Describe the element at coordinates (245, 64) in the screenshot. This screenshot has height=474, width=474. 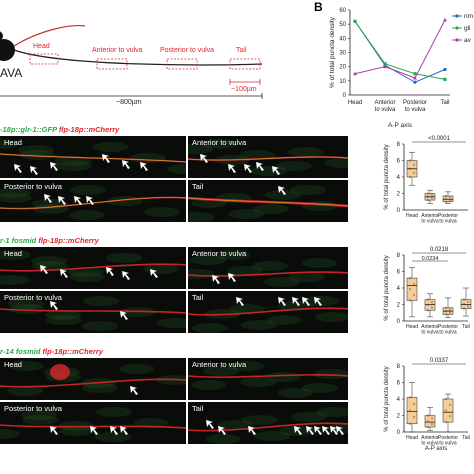
I see `region-box-tail` at that location.